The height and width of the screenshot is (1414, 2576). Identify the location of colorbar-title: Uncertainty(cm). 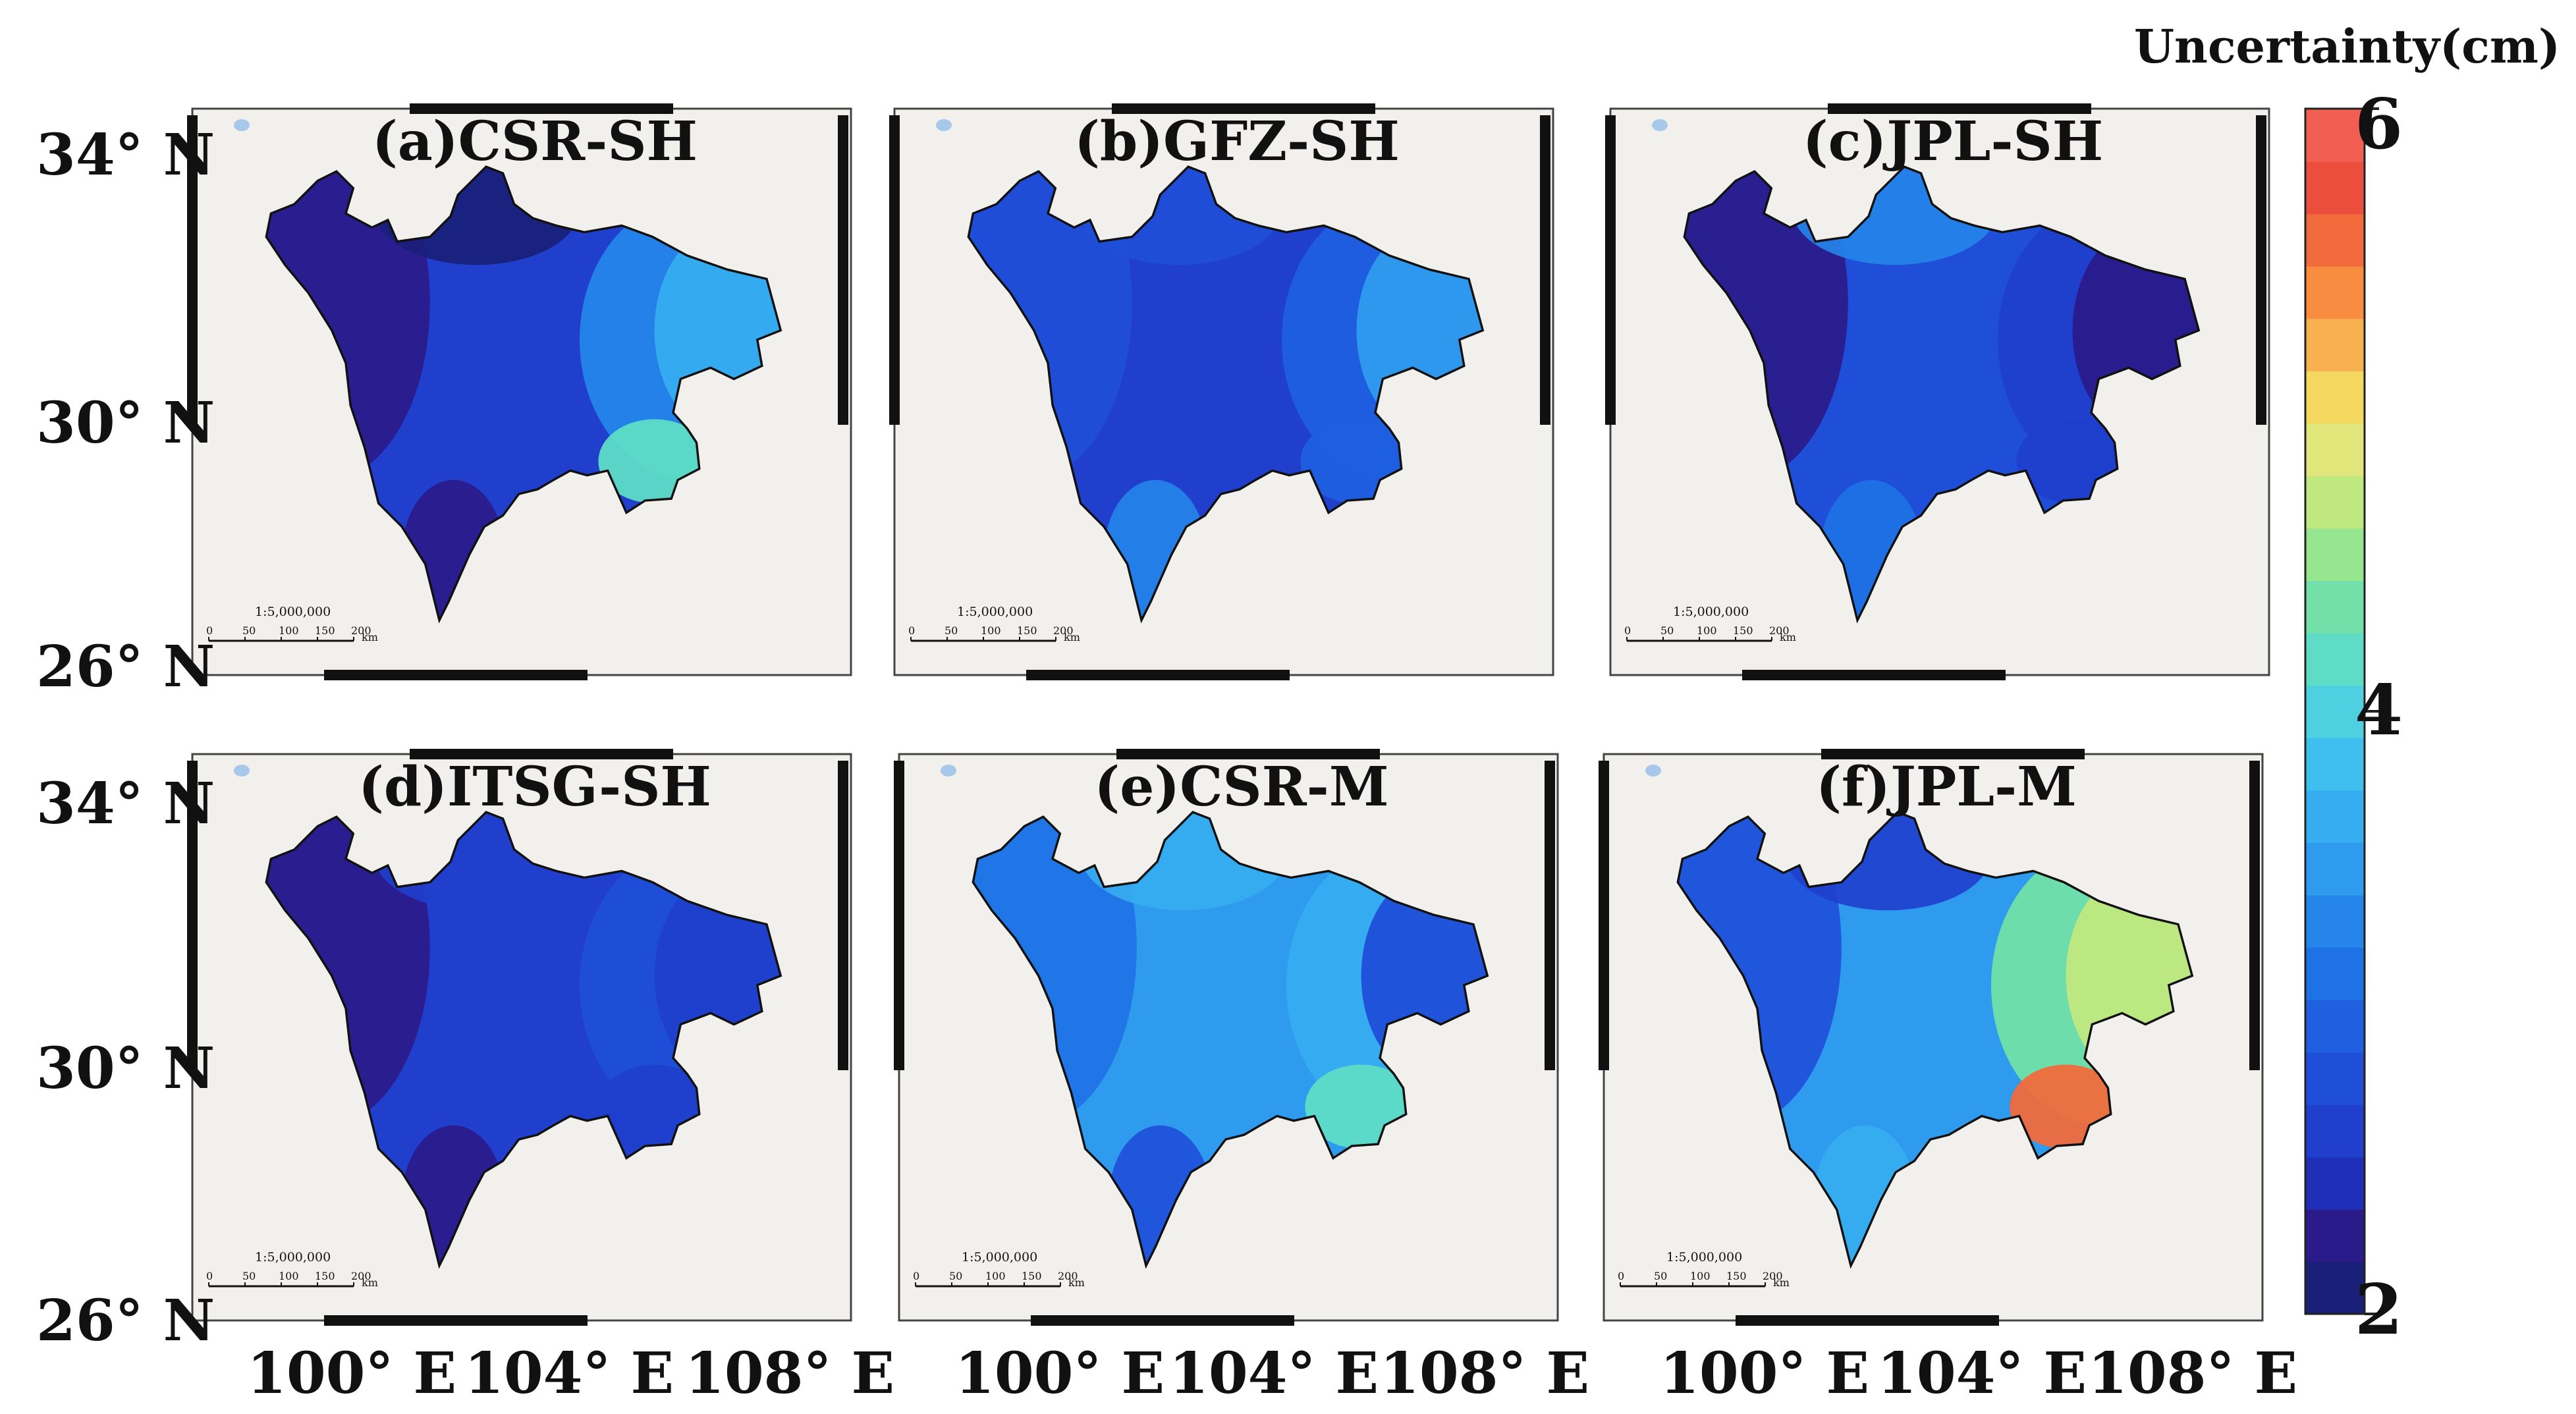
(2347, 47).